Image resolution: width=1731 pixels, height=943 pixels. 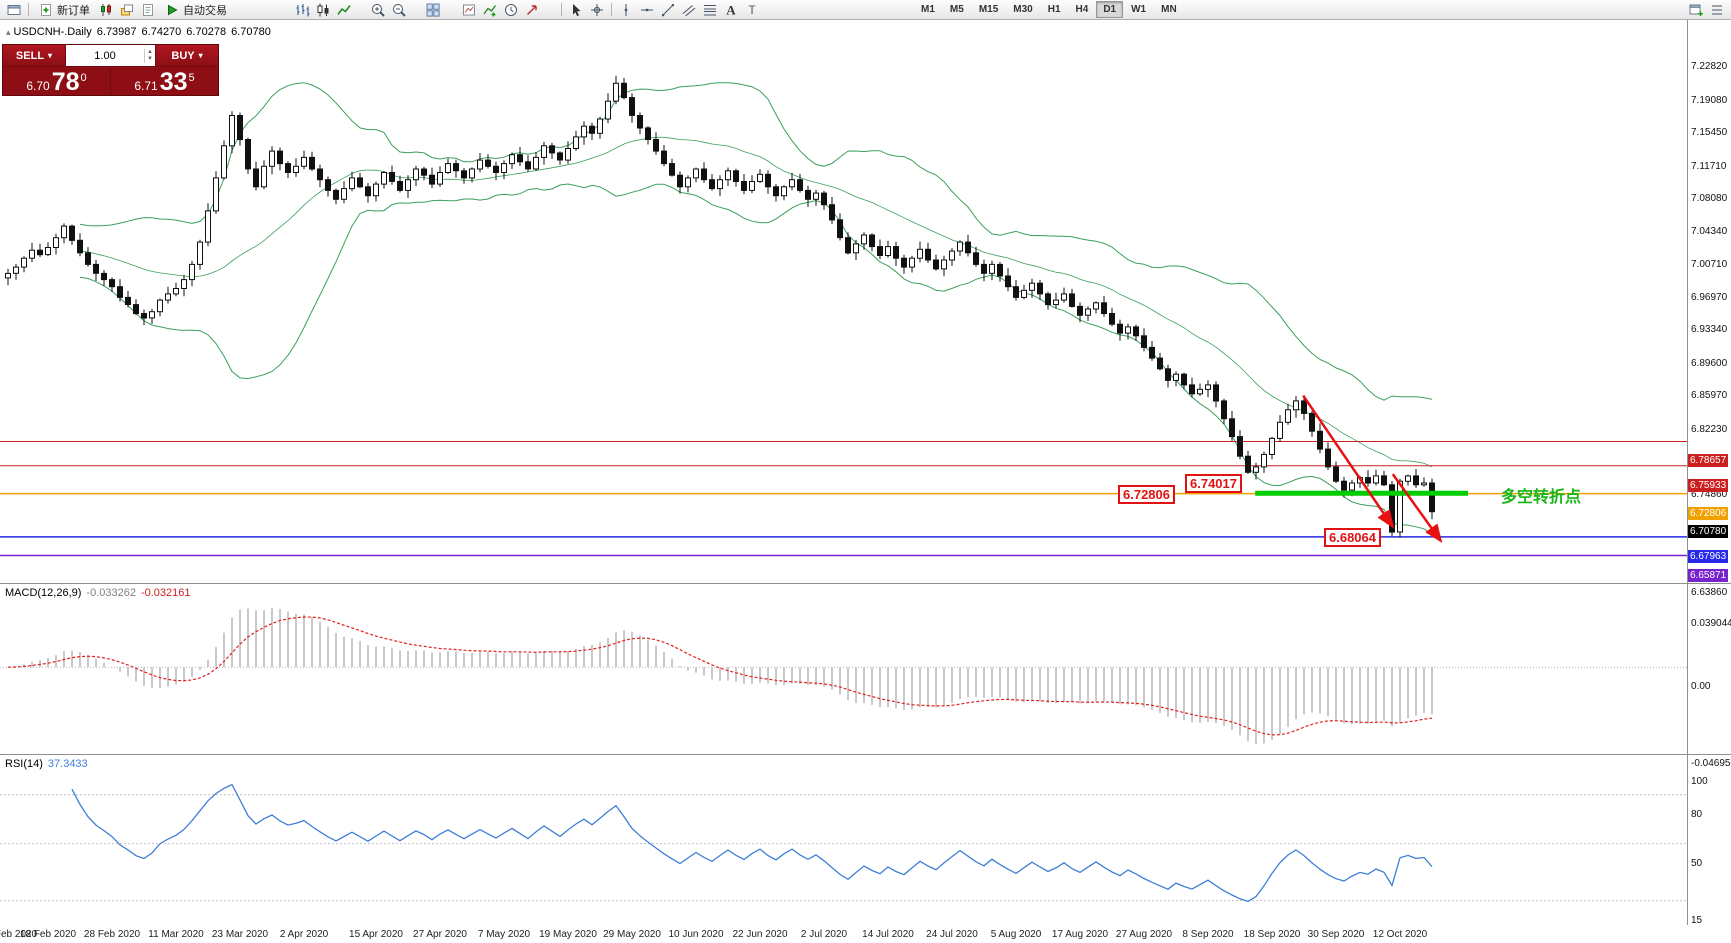 I want to click on volume-stepper: ▲ ▼, so click(x=149, y=55).